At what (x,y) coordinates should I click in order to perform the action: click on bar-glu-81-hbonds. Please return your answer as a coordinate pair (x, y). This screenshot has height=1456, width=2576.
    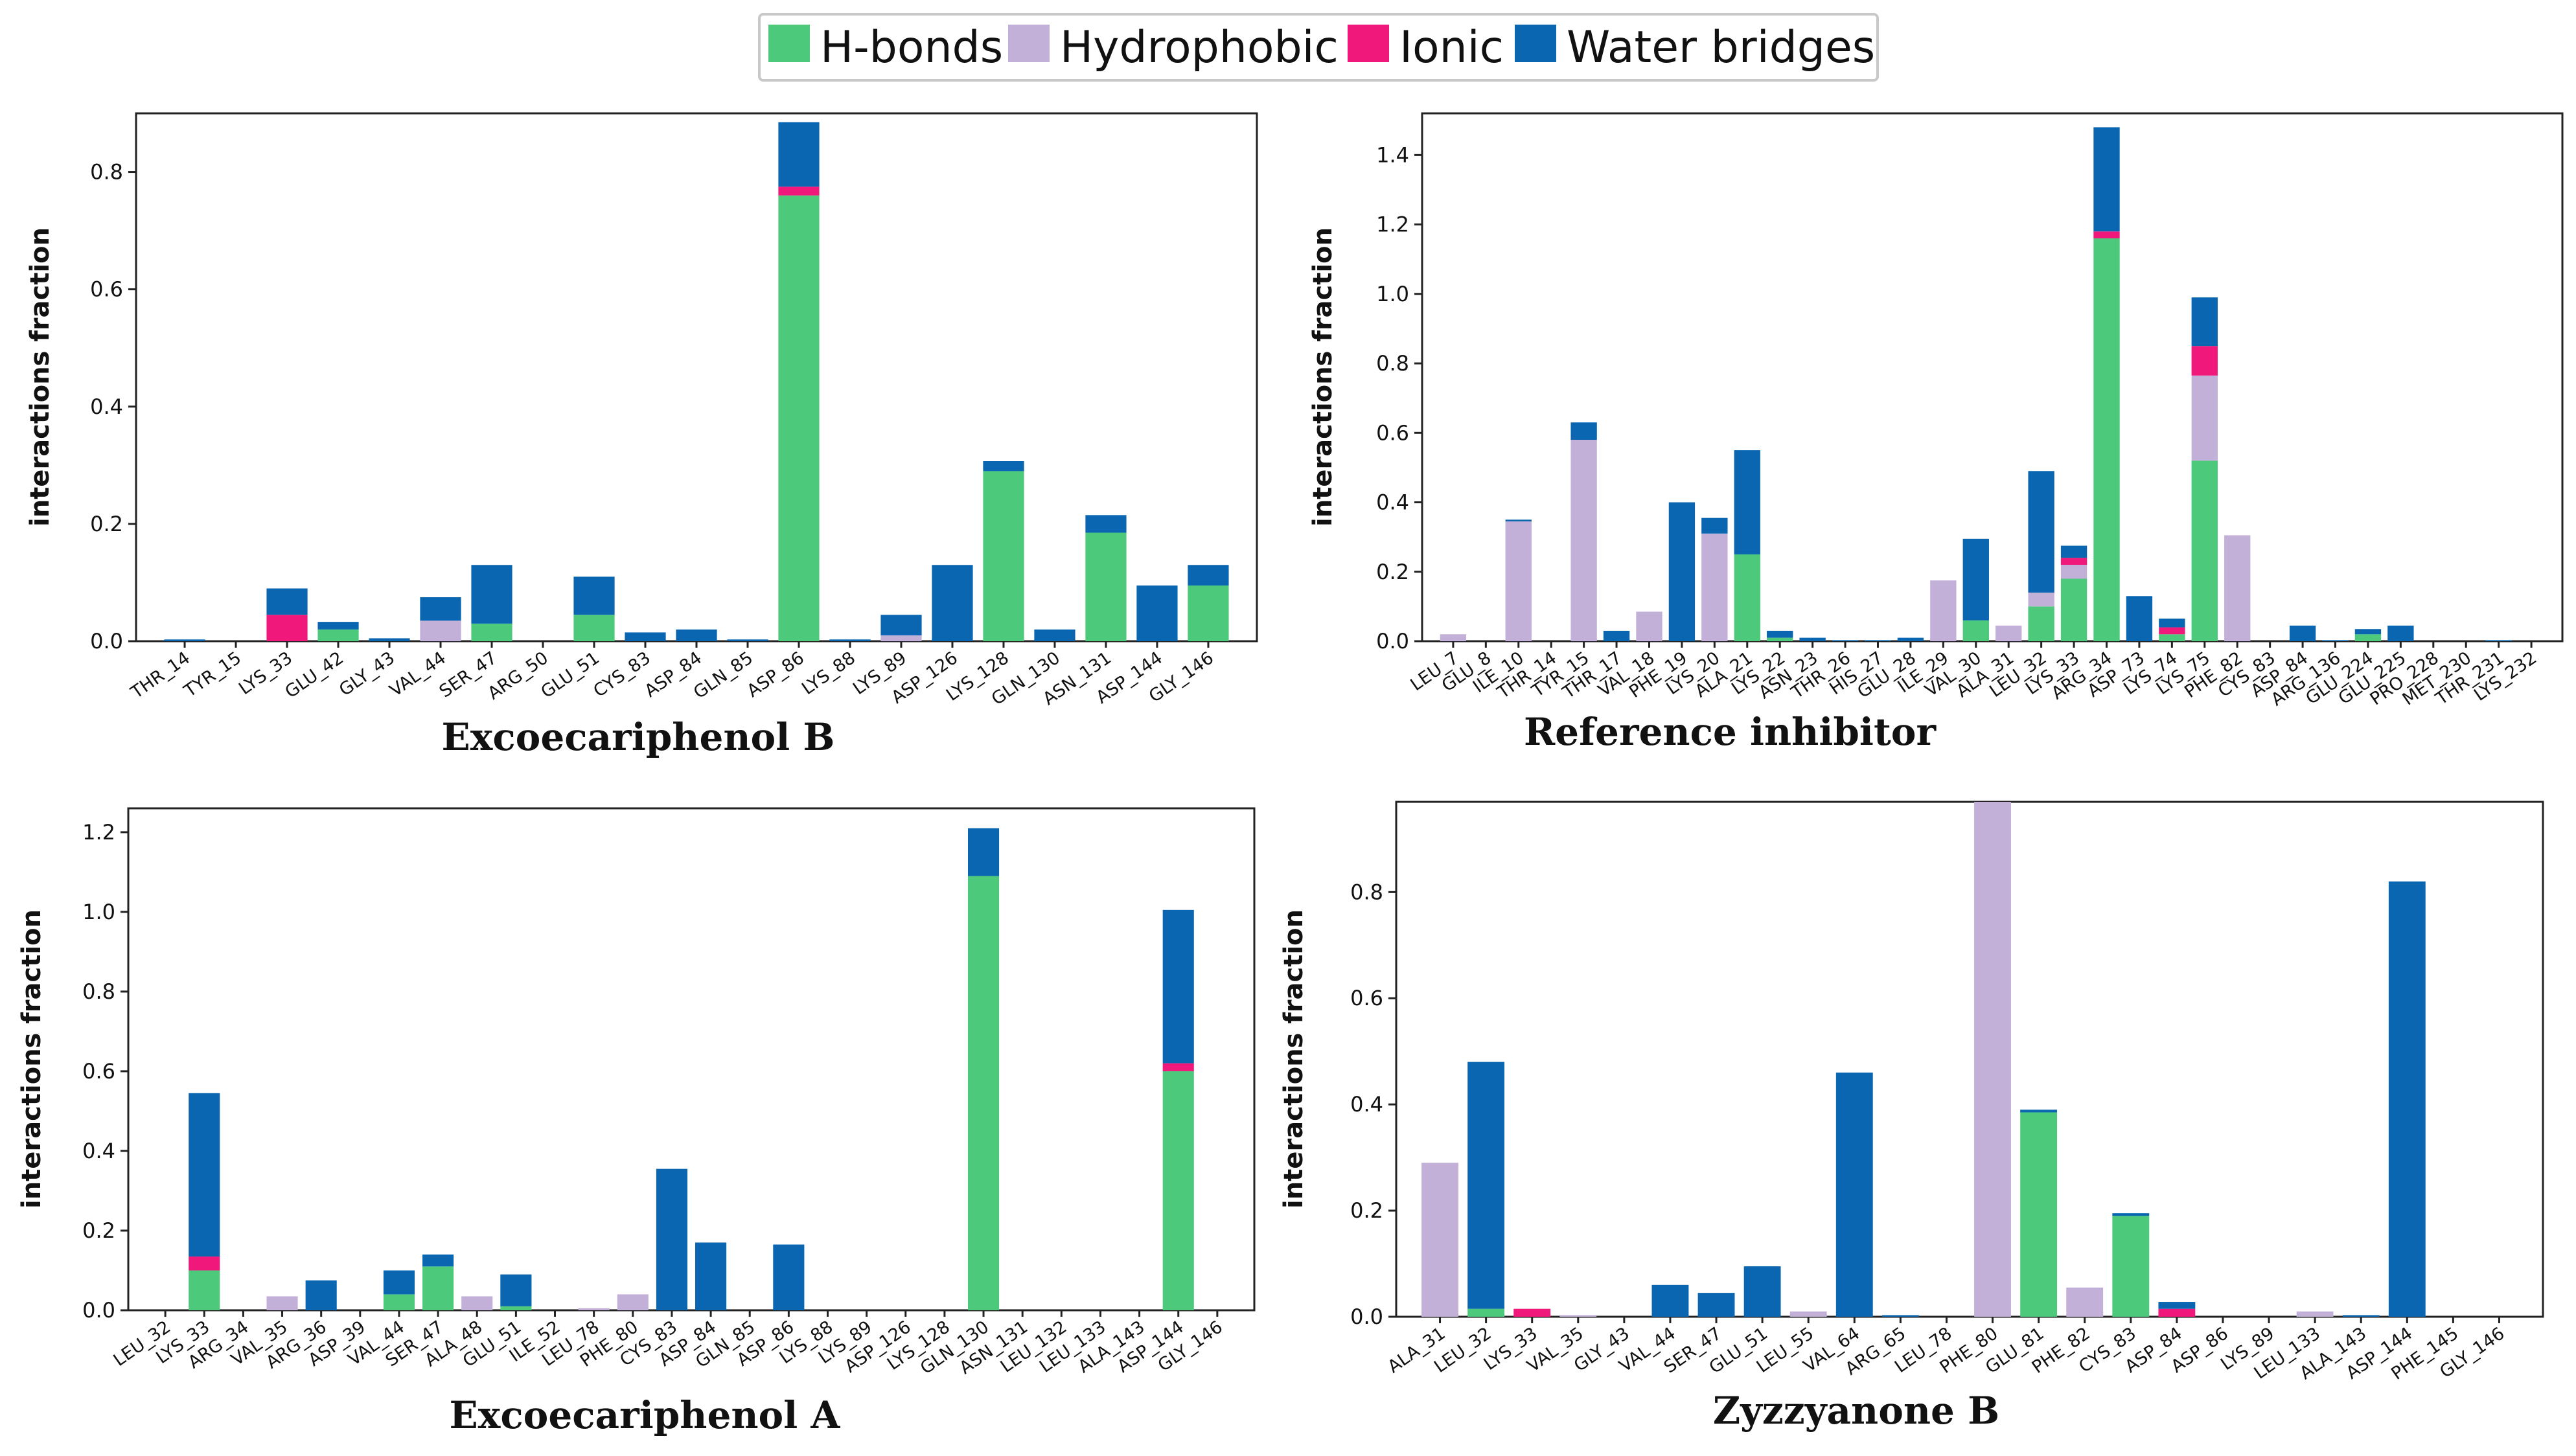
    Looking at the image, I should click on (2039, 1214).